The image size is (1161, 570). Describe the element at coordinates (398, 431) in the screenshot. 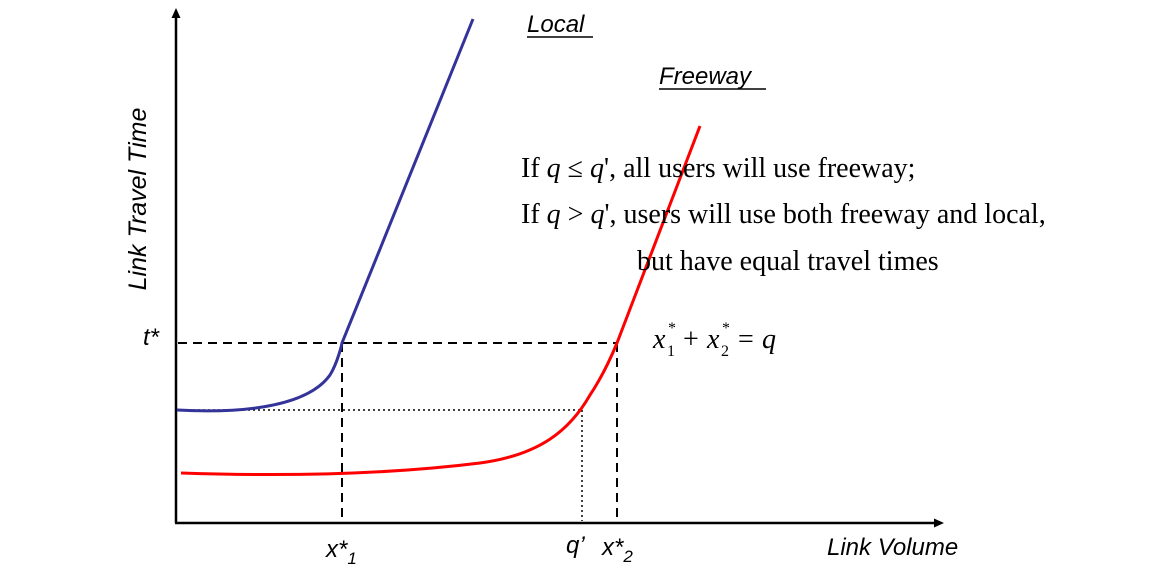

I see `guide-lines` at that location.